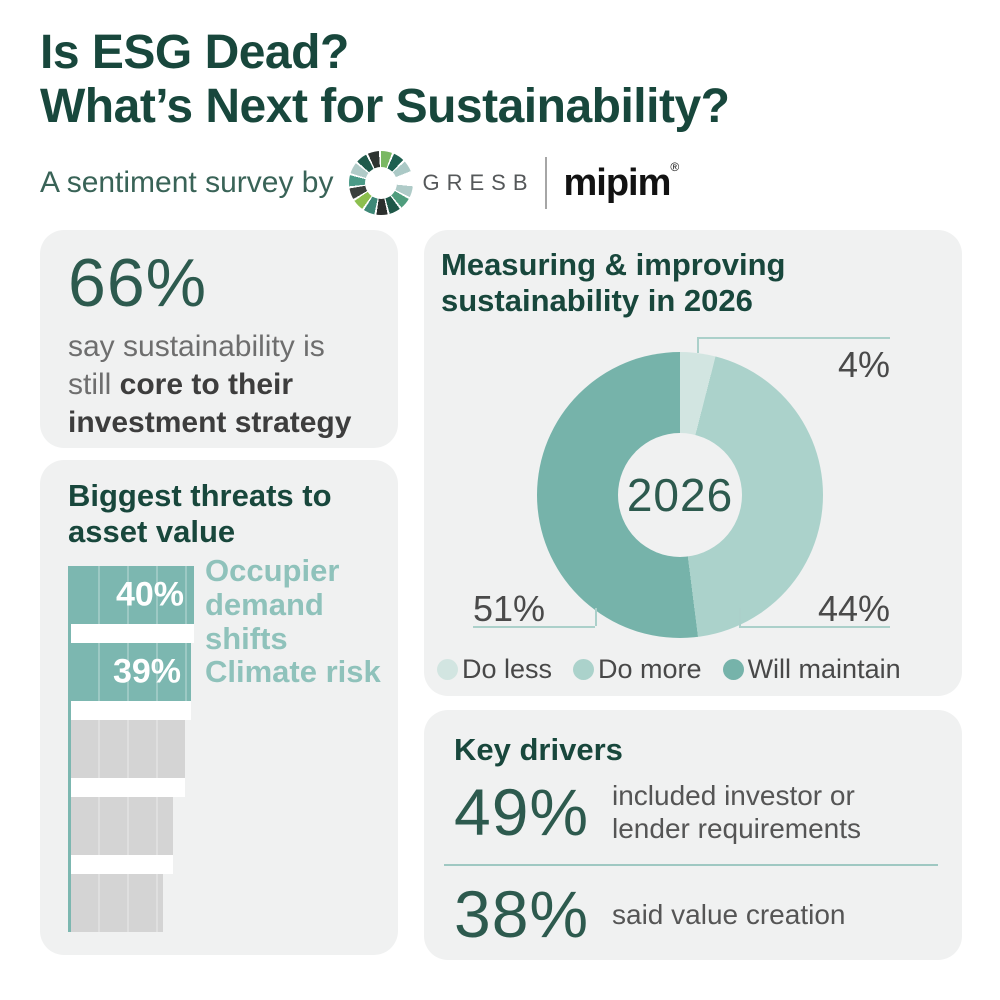 This screenshot has height=1000, width=1000. Describe the element at coordinates (863, 364) in the screenshot. I see `pct-label-do-less: 4%` at that location.